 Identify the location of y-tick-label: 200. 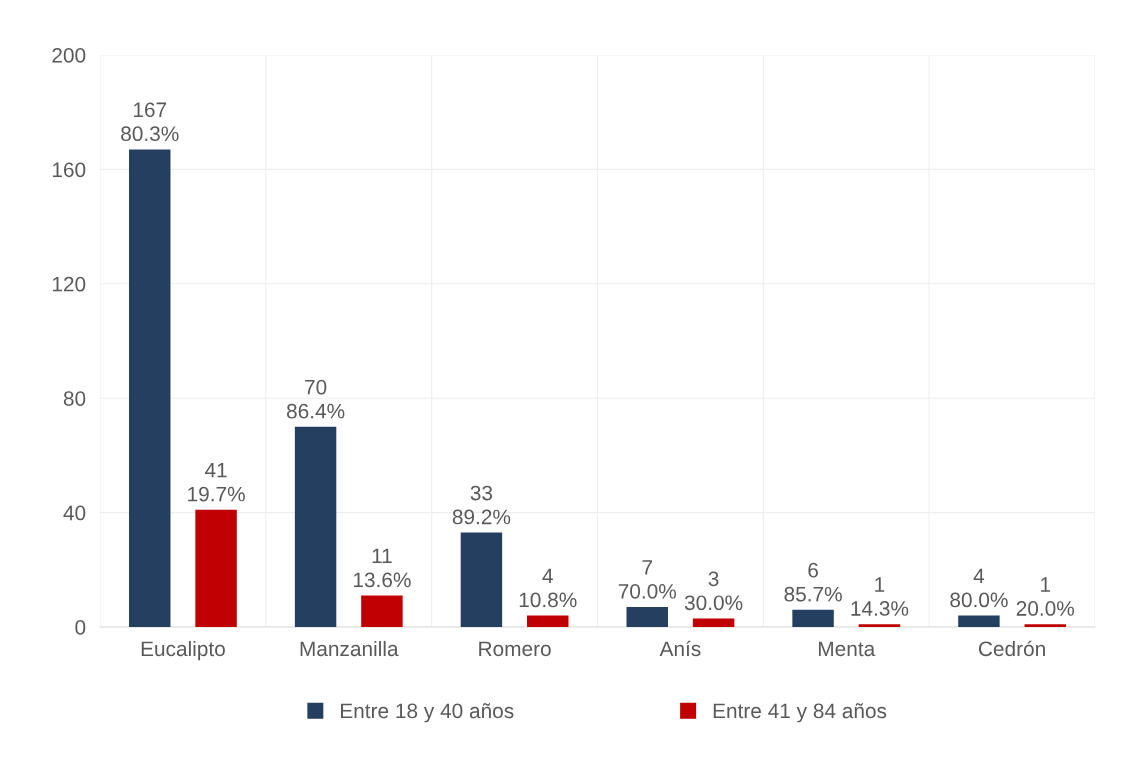
(69, 55).